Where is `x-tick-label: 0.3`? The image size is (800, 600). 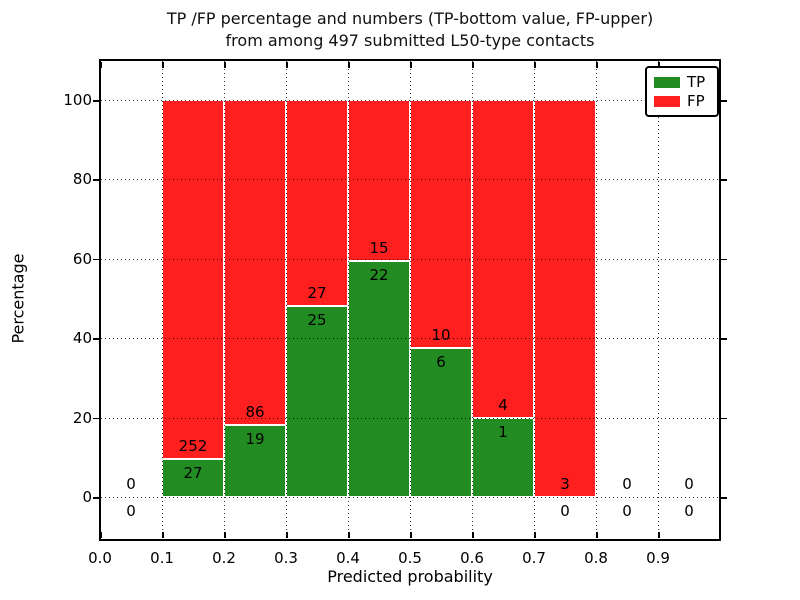 x-tick-label: 0.3 is located at coordinates (286, 558).